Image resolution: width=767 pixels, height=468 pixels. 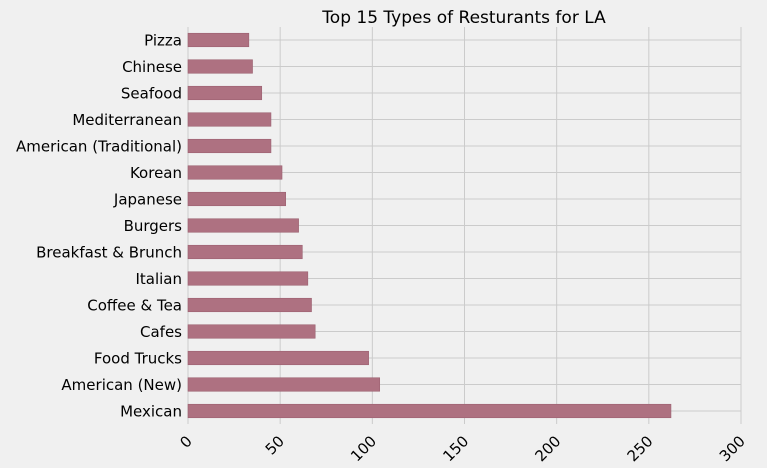 What do you see at coordinates (99, 147) in the screenshot?
I see `category-label: American (Traditional)` at bounding box center [99, 147].